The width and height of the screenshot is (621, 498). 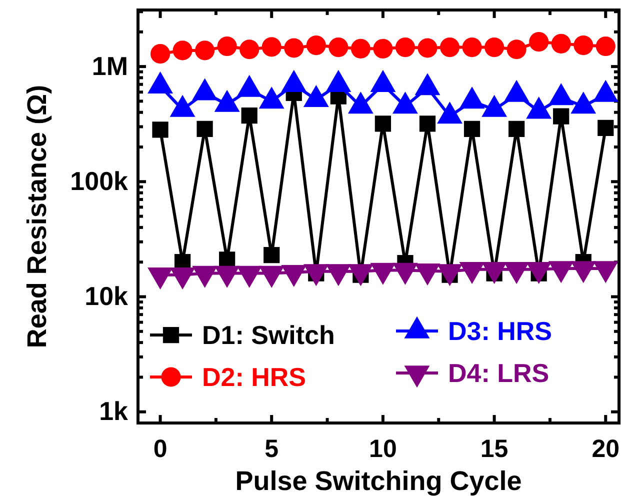 I want to click on x-axis-title: Pulse Switching Cycle, so click(x=378, y=481).